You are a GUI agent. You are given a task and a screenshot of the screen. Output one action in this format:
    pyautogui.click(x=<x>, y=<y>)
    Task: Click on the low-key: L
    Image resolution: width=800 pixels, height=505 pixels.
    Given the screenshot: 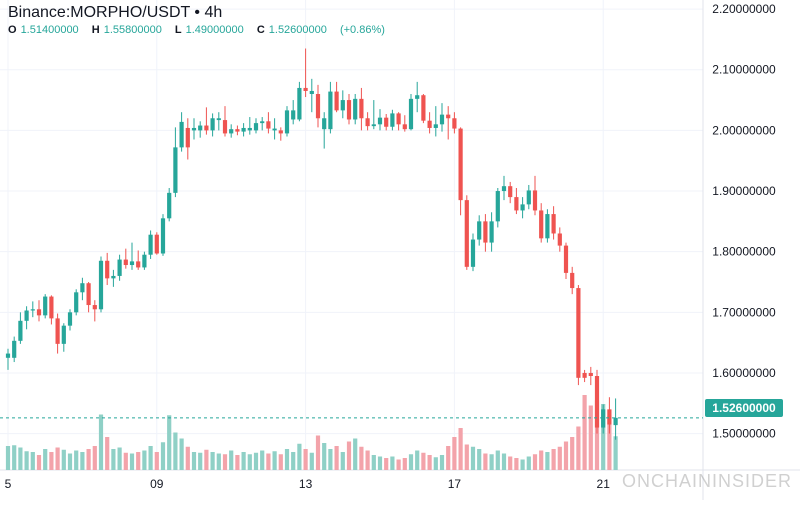 What is the action you would take?
    pyautogui.click(x=178, y=30)
    